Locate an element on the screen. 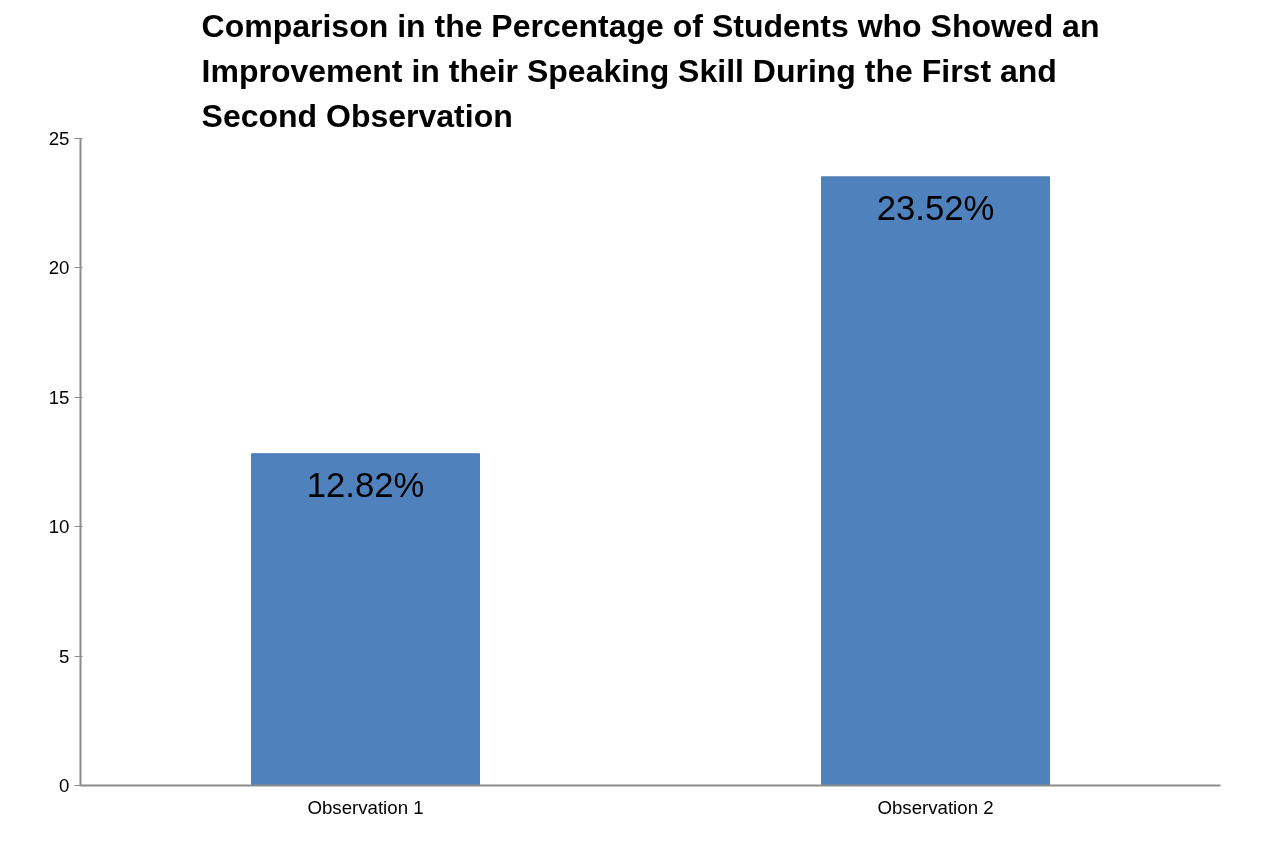  y-tick-label: 25 is located at coordinates (59, 138).